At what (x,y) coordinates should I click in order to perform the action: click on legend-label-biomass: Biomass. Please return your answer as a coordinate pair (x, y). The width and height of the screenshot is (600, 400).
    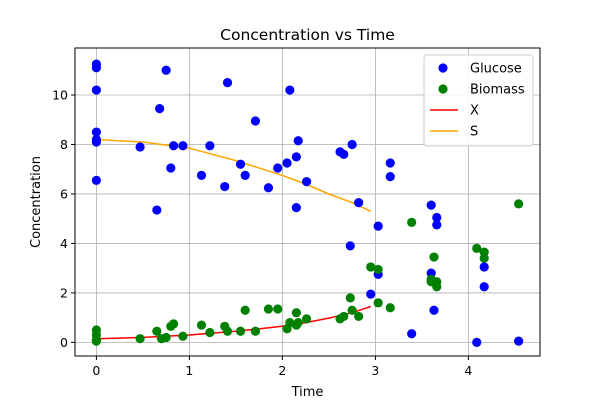
    Looking at the image, I should click on (497, 90).